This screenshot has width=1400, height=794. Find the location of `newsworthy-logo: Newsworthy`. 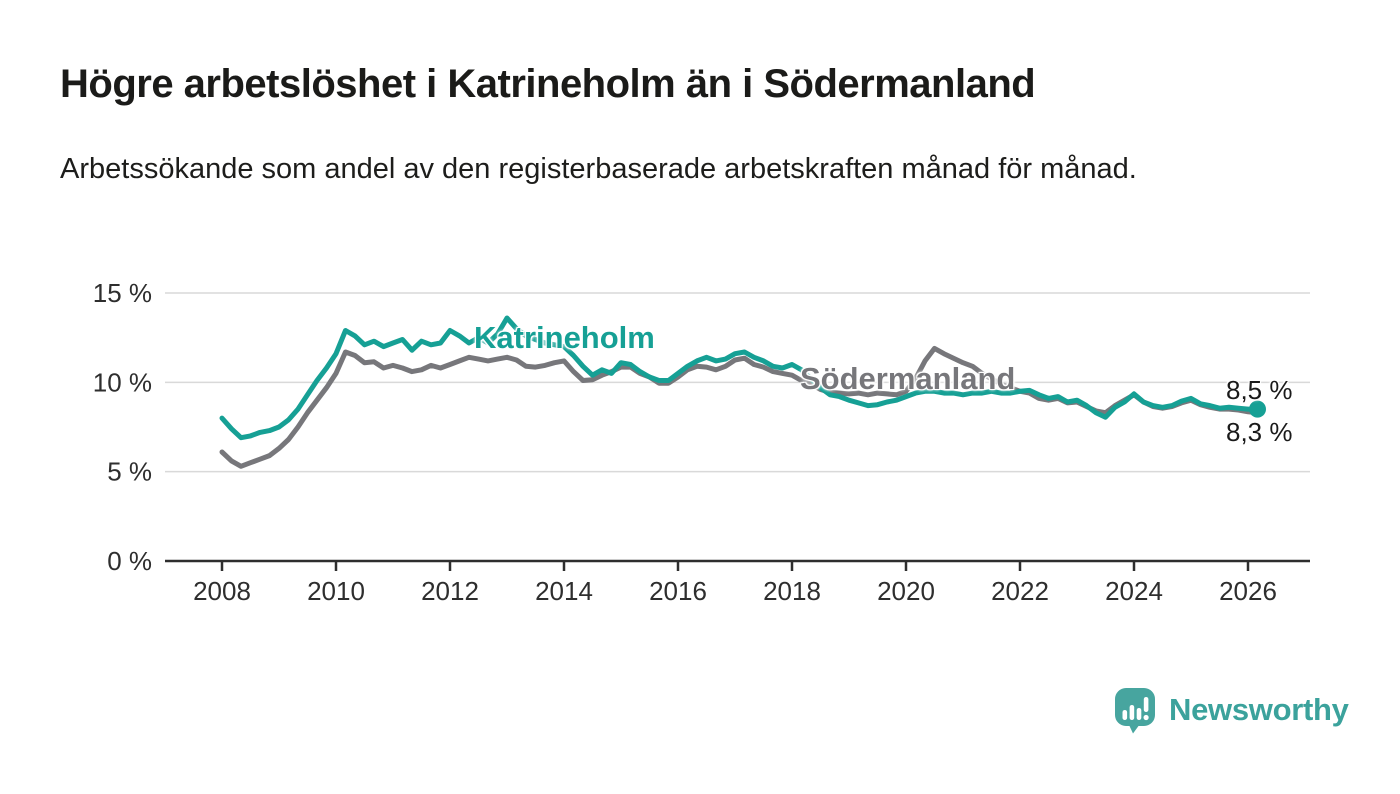

newsworthy-logo: Newsworthy is located at coordinates (1231, 710).